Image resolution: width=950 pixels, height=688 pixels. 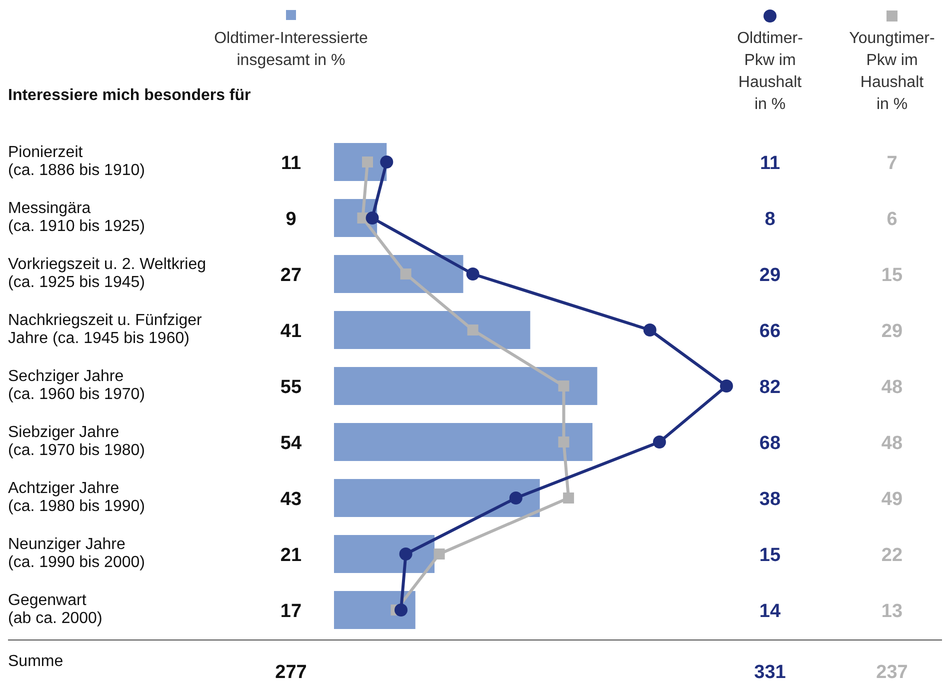 I want to click on data-label: 21, so click(x=291, y=555).